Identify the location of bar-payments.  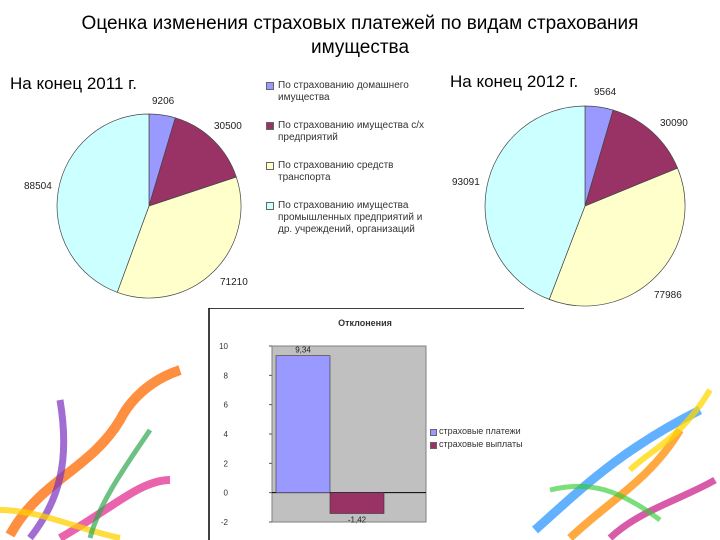
(303, 424).